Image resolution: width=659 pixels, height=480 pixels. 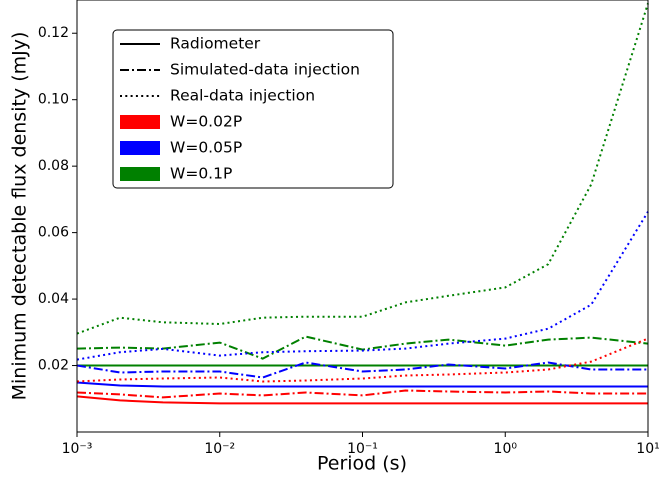 I want to click on y-tick-label: 0.04, so click(x=53, y=299).